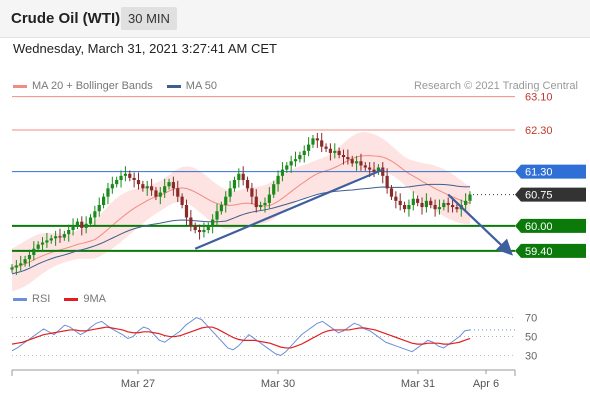 The image size is (590, 400). I want to click on level-label-60.75: 60.75, so click(539, 196).